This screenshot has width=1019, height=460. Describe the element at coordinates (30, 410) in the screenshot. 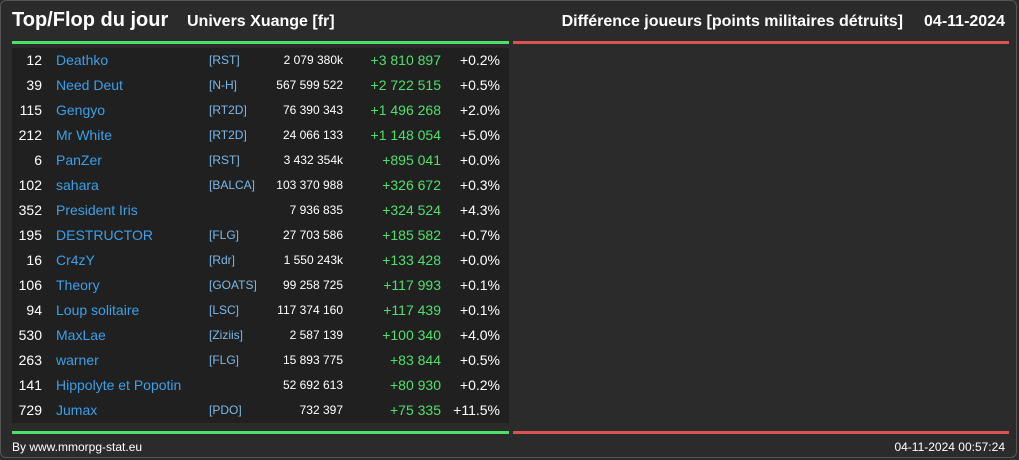

I see `player-rank: 729` at that location.